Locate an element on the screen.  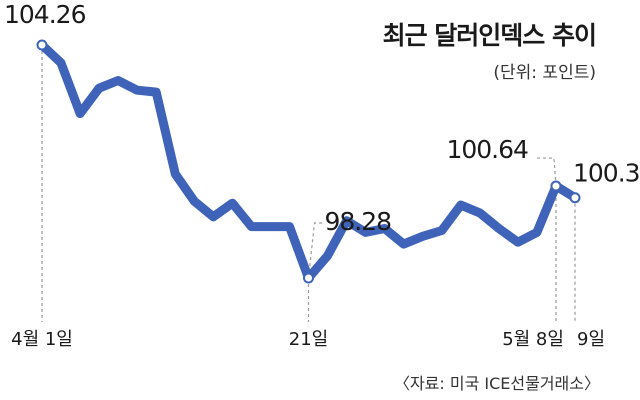
x-tick-label-2: 5월 8일 is located at coordinates (533, 339).